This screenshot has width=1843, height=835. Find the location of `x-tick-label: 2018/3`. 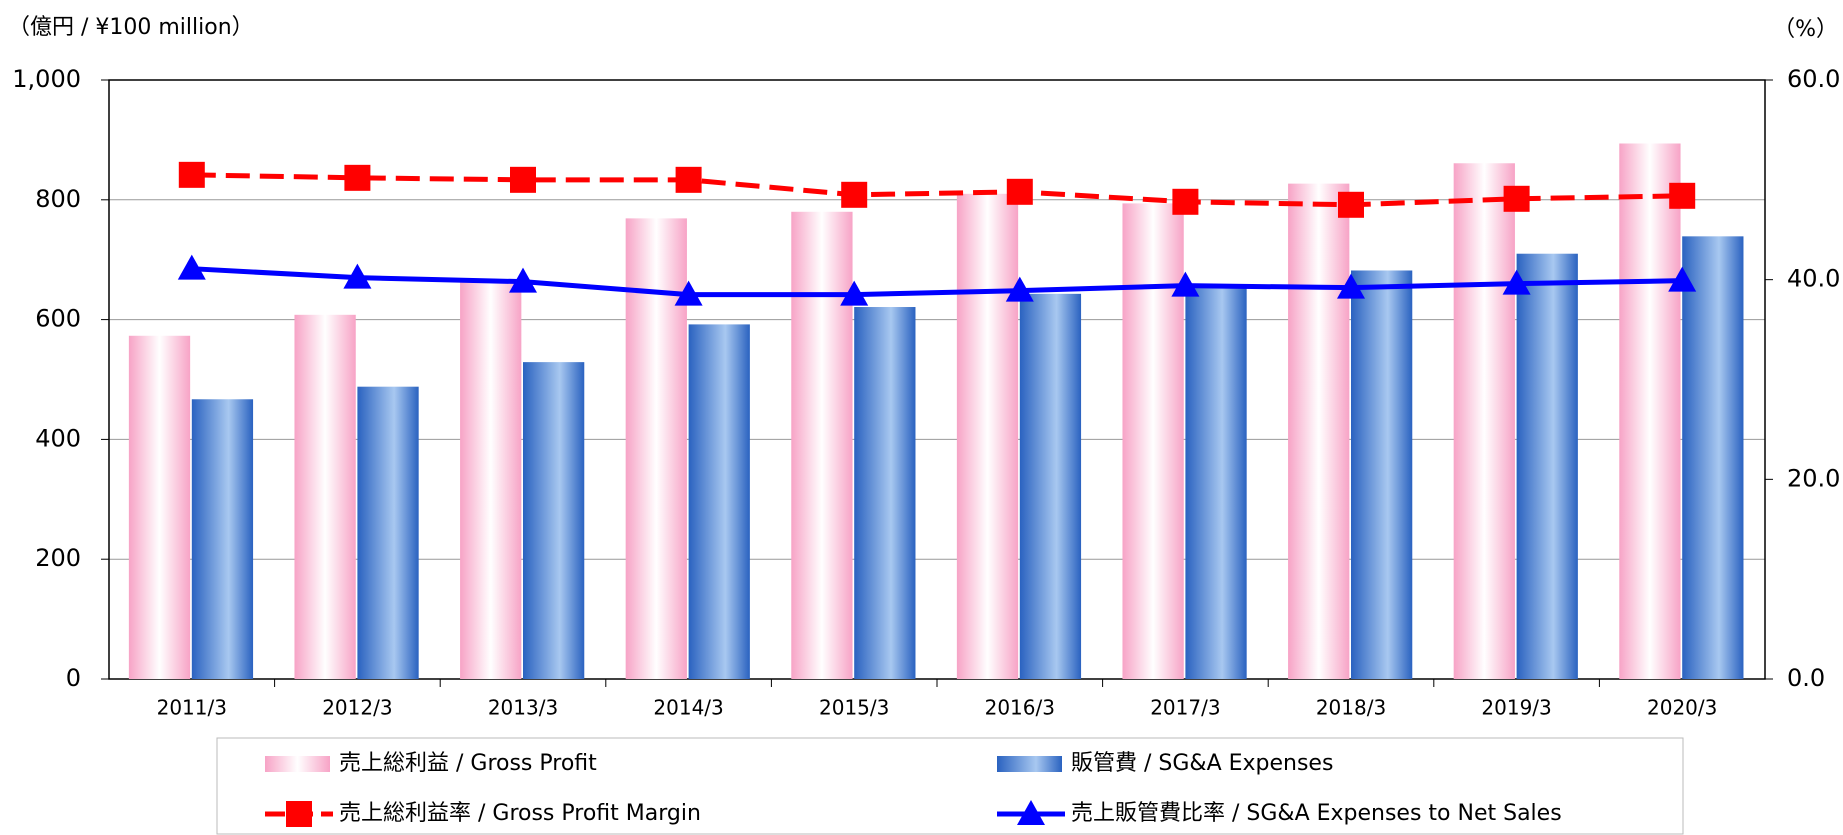

x-tick-label: 2018/3 is located at coordinates (1351, 708).